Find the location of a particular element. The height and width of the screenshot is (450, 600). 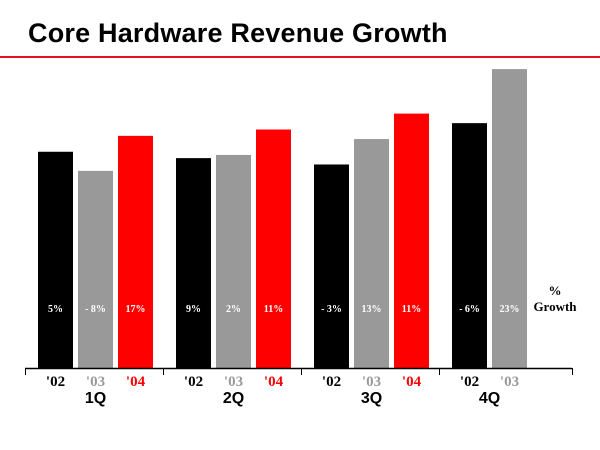

growth-note-symbol: % is located at coordinates (555, 290).